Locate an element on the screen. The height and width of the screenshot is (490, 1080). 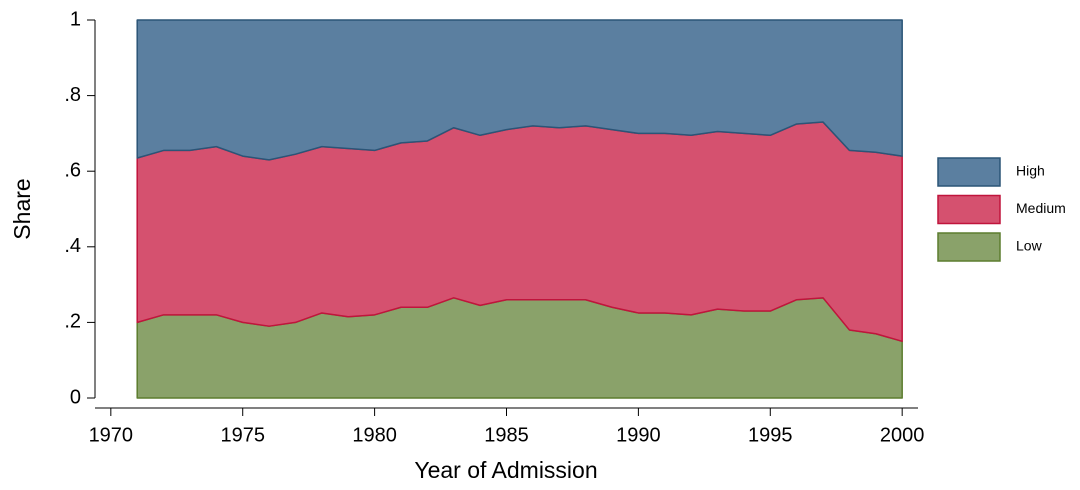
y-axis-title: Share is located at coordinates (22, 208).